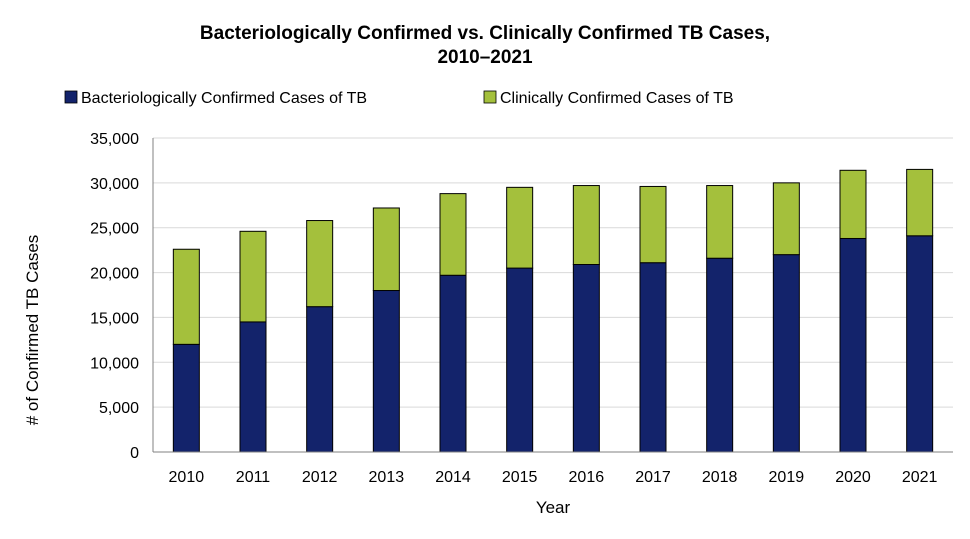 The image size is (970, 539). What do you see at coordinates (653, 224) in the screenshot?
I see `bar-clinical-2017` at bounding box center [653, 224].